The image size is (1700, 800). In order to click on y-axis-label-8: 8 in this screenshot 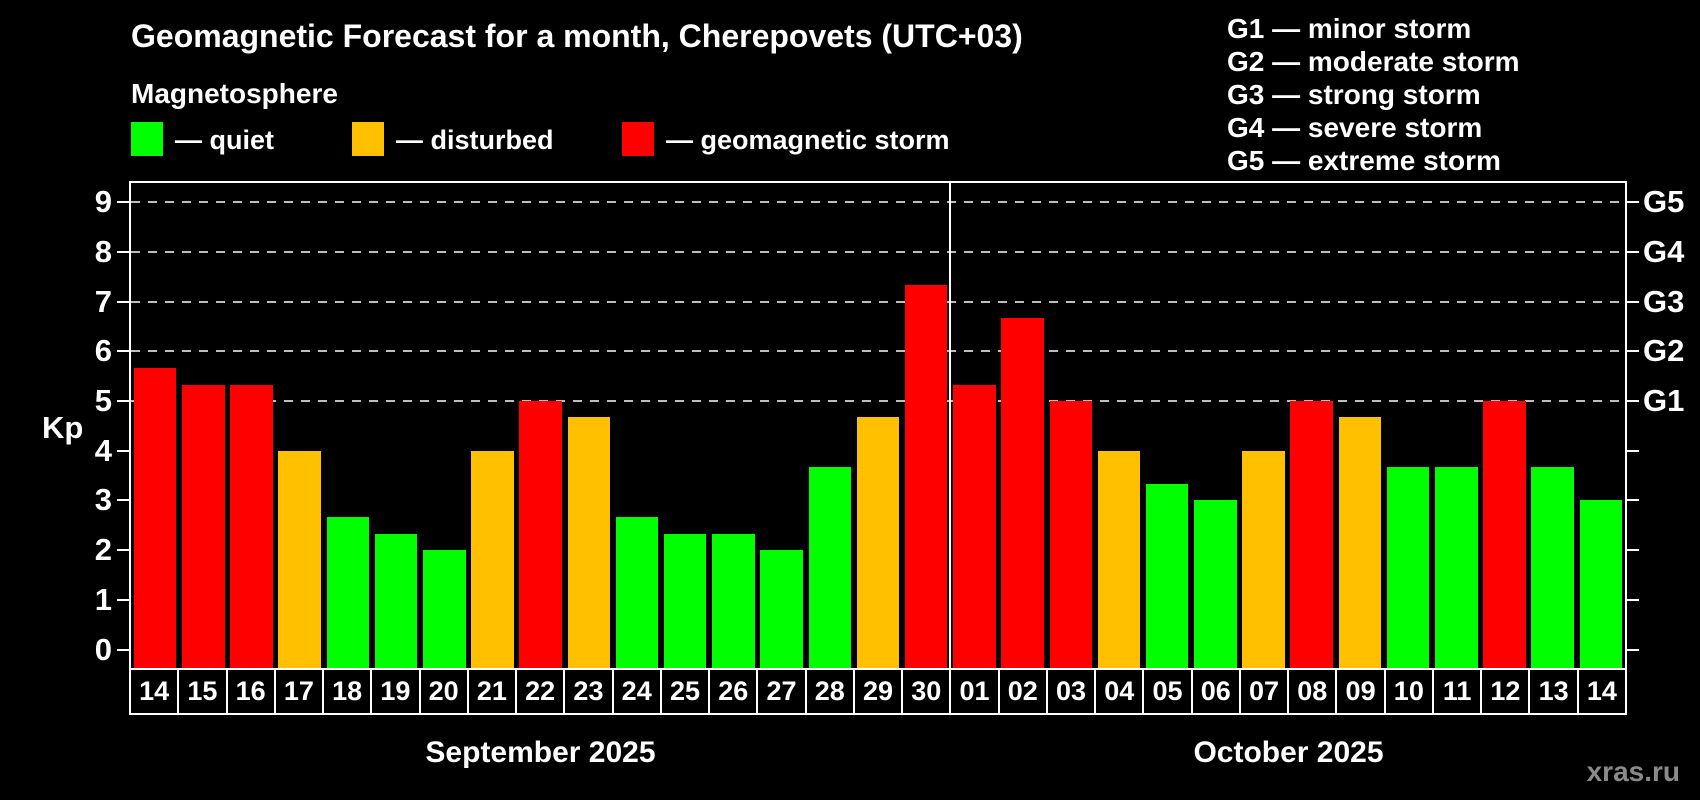, I will do `click(103, 251)`.